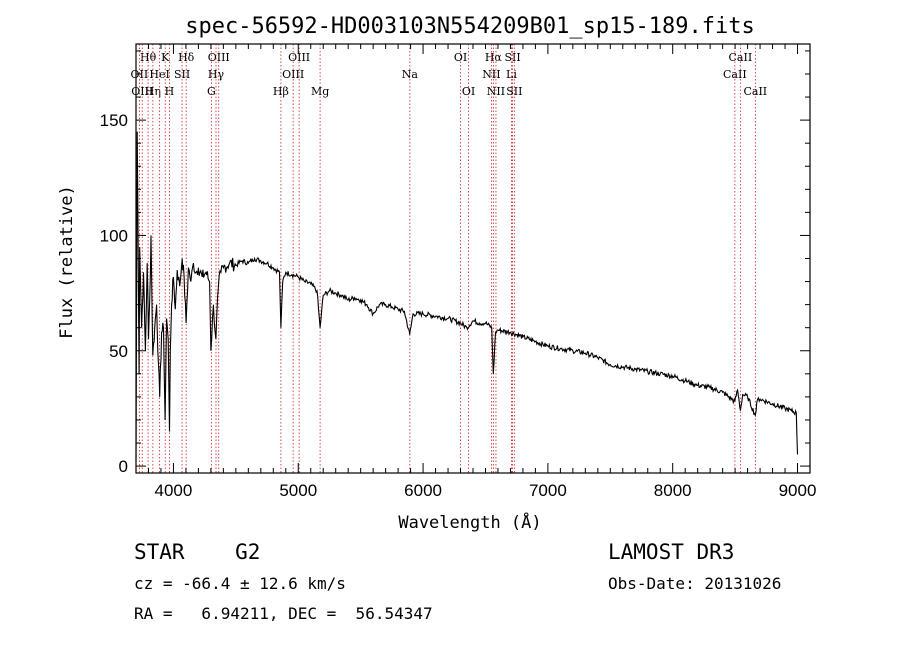 This screenshot has width=900, height=649. What do you see at coordinates (283, 613) in the screenshot?
I see `coordinates: RA = 6.94211, DEC = 56.54347` at bounding box center [283, 613].